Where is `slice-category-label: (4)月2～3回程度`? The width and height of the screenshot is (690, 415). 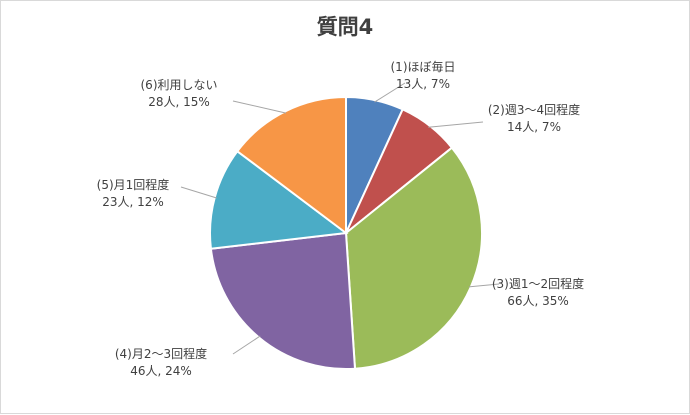
slice-category-label: (4)月2～3回程度 is located at coordinates (161, 353).